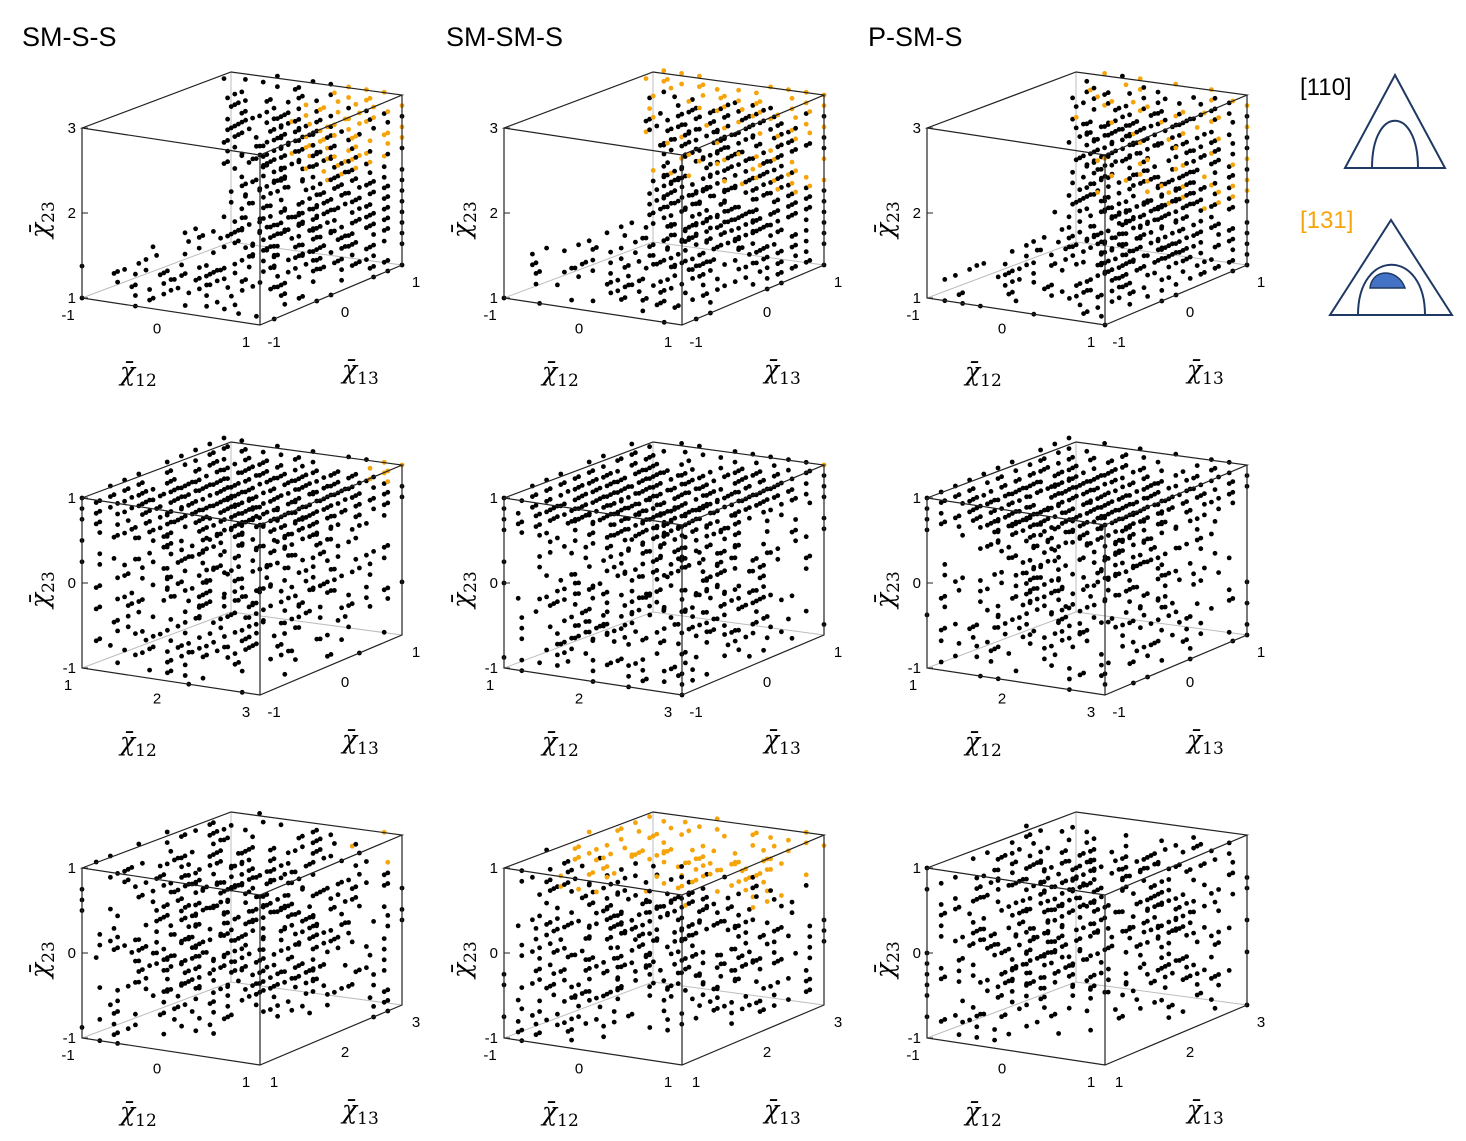 The image size is (1466, 1141). Describe the element at coordinates (1087, 568) in the screenshot. I see `cube-front-edges` at that location.